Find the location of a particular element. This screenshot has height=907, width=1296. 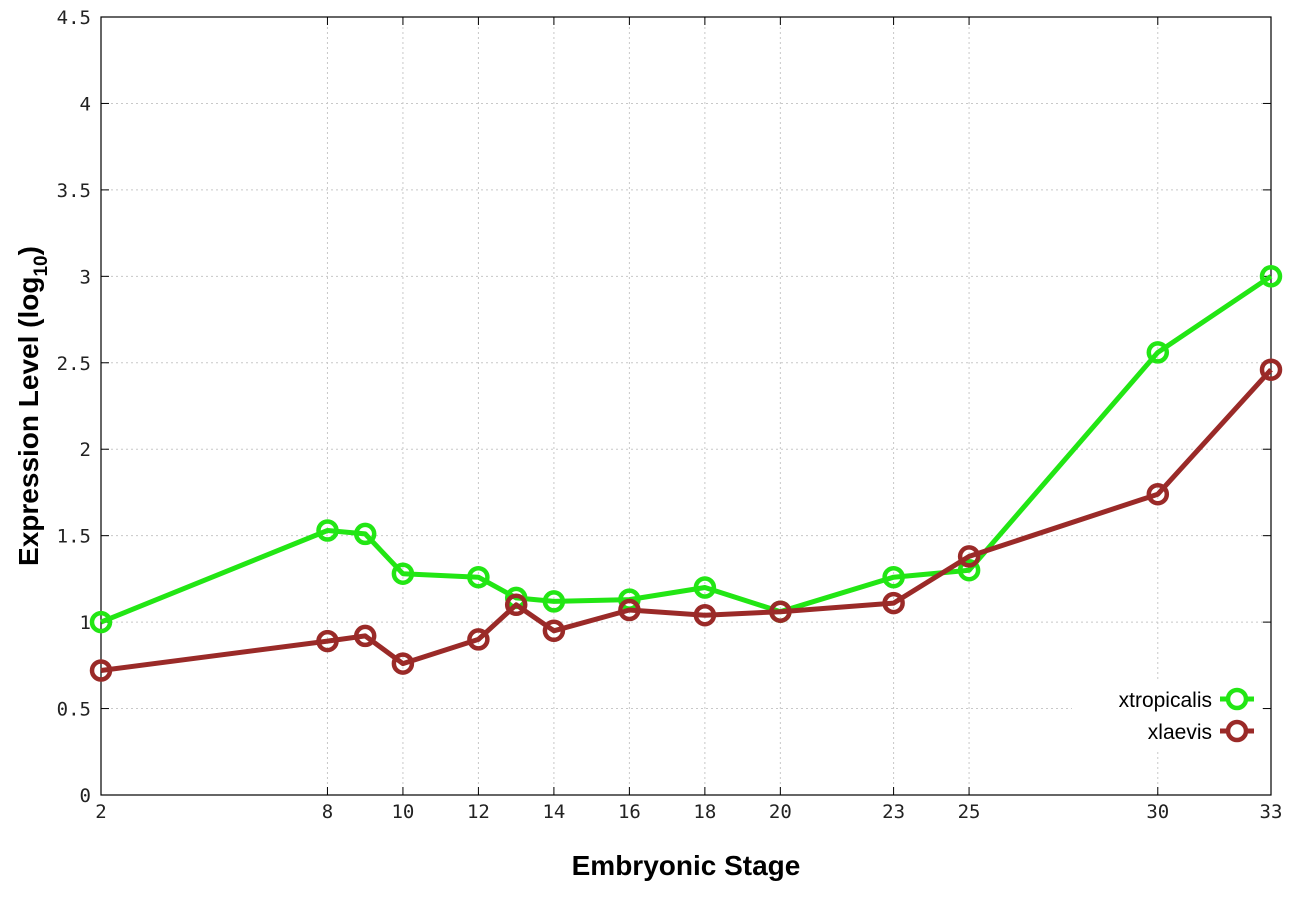

x-tick-label: 30 is located at coordinates (1157, 812).